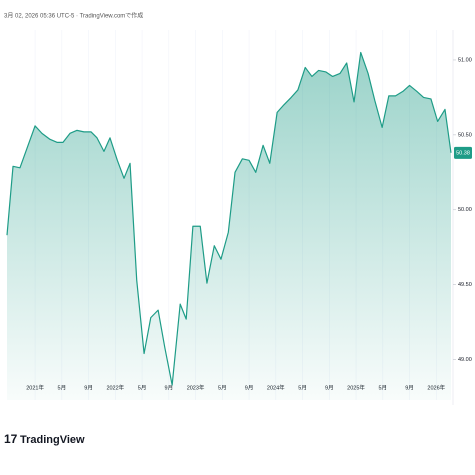  What do you see at coordinates (52, 440) in the screenshot?
I see `brand: TradingView` at bounding box center [52, 440].